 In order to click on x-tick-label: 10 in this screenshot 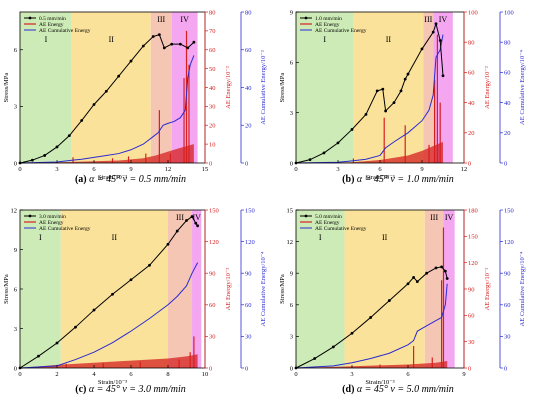, I will do `click(205, 374)`.